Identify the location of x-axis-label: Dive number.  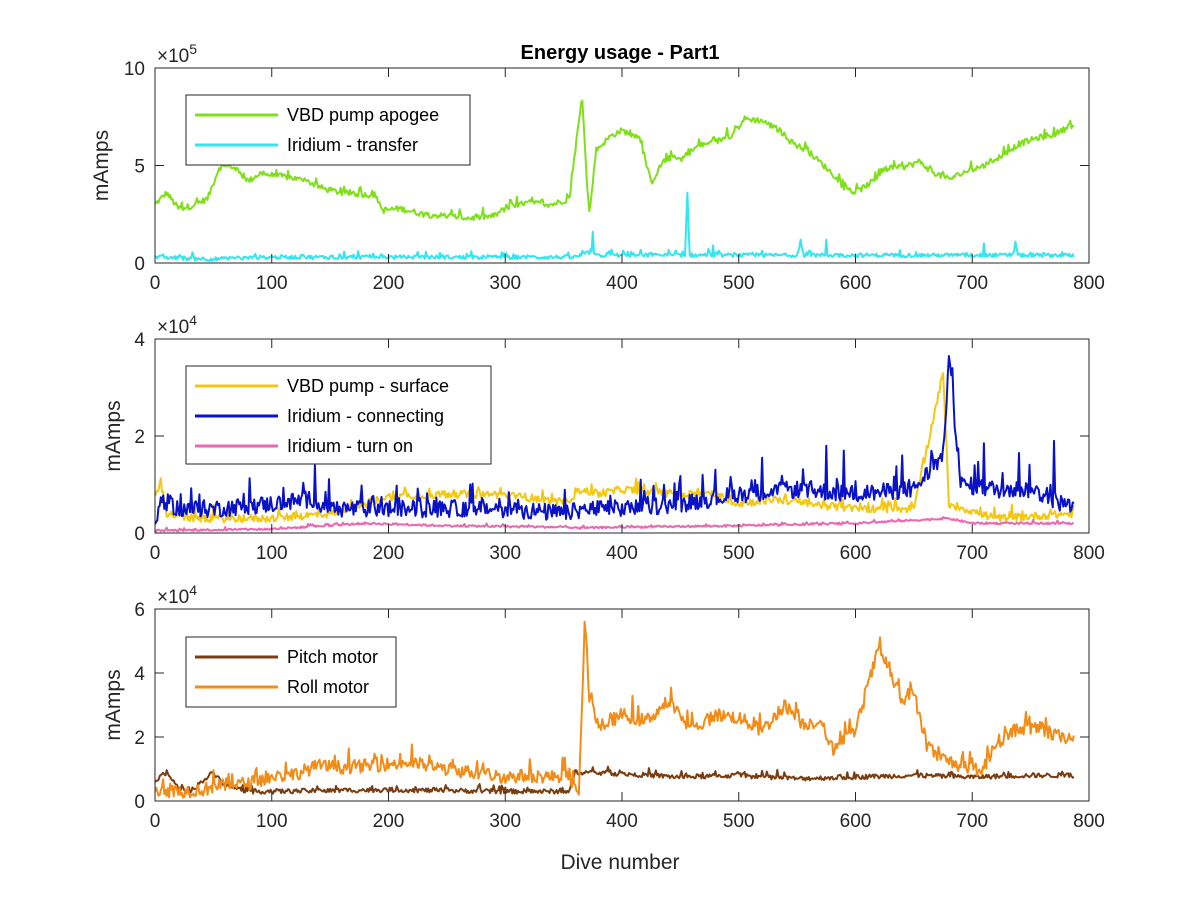
(619, 862).